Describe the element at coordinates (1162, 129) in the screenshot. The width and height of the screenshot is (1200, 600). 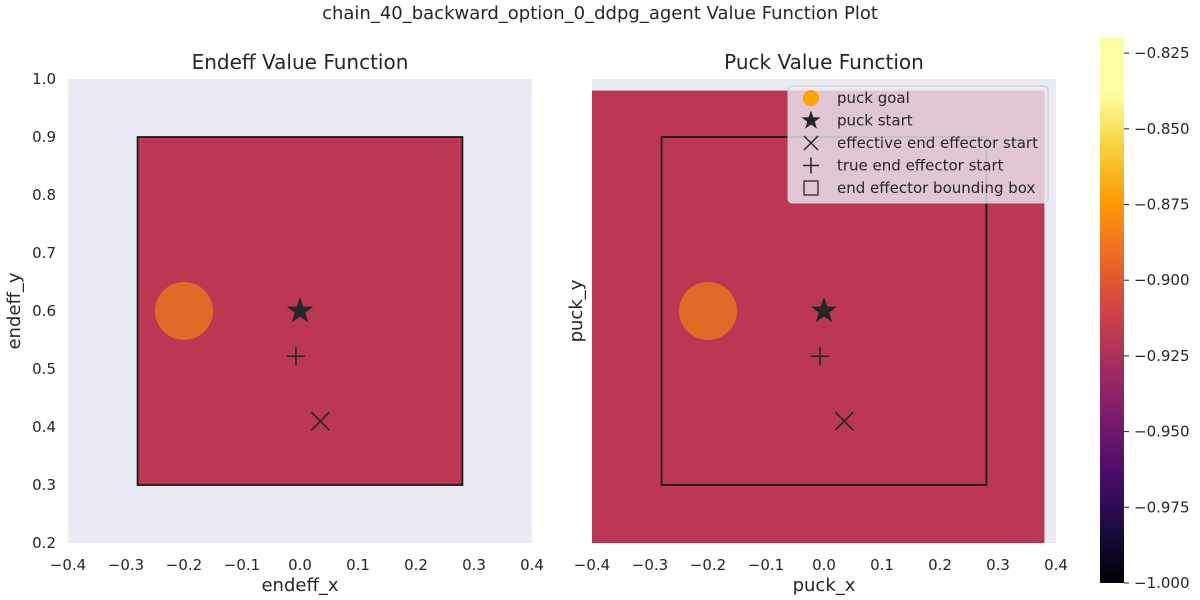
I see `colorbar-tick-label: −0.850` at that location.